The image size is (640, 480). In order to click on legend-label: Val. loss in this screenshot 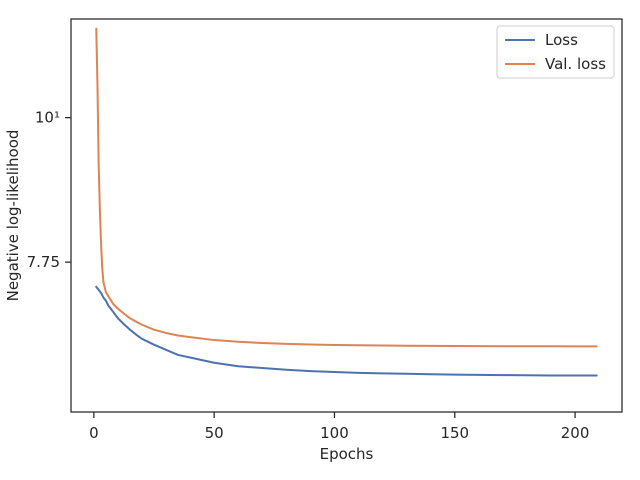, I will do `click(575, 64)`.